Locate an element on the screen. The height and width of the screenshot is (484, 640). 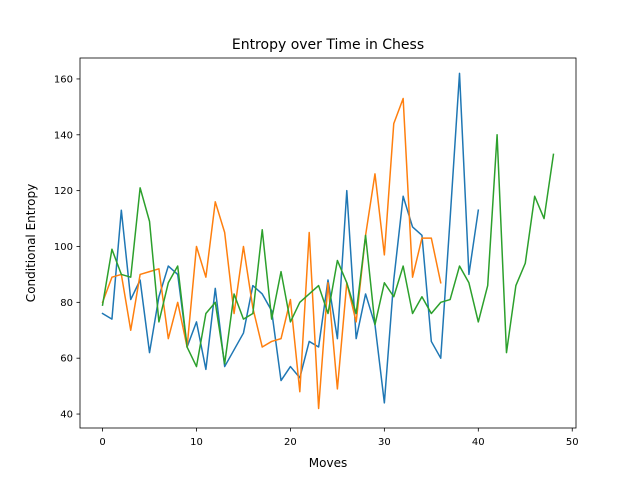
y-tick-label: 140 is located at coordinates (63, 135).